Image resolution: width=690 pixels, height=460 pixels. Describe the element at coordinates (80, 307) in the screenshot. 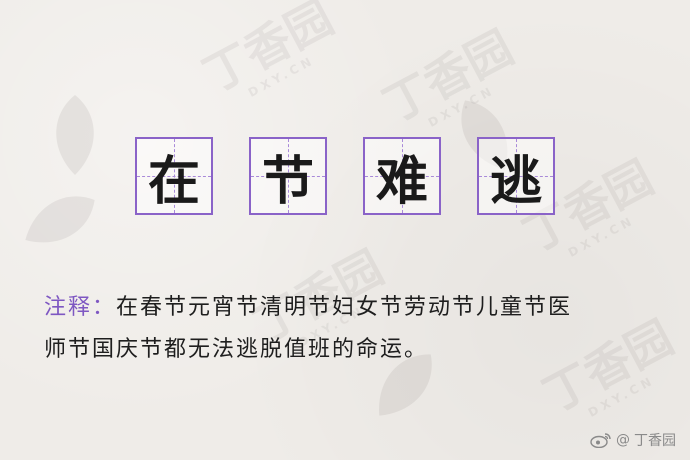

I see `annotation-label: 注释：` at that location.